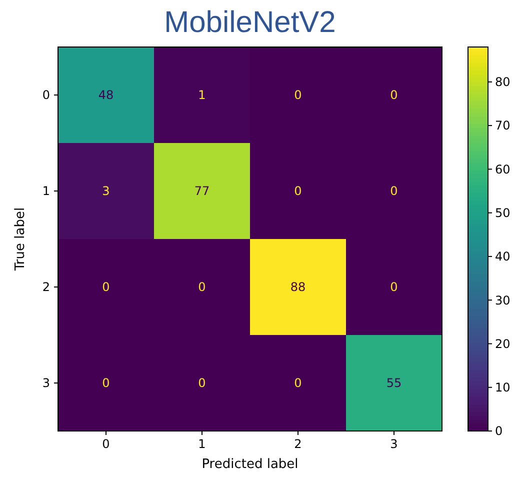 The width and height of the screenshot is (522, 478). What do you see at coordinates (298, 444) in the screenshot?
I see `x-tick-label: 2` at bounding box center [298, 444].